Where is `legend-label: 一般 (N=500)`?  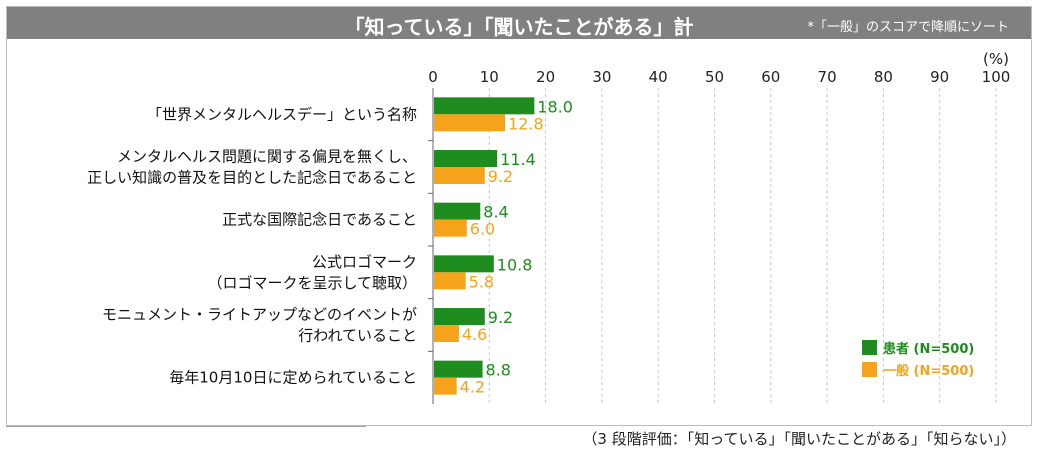
legend-label: 一般 (N=500) is located at coordinates (928, 371).